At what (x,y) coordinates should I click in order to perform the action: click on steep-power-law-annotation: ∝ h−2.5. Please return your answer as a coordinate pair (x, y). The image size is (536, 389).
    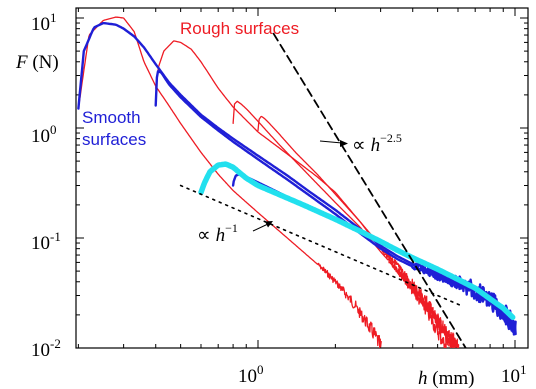
    Looking at the image, I should click on (360, 143).